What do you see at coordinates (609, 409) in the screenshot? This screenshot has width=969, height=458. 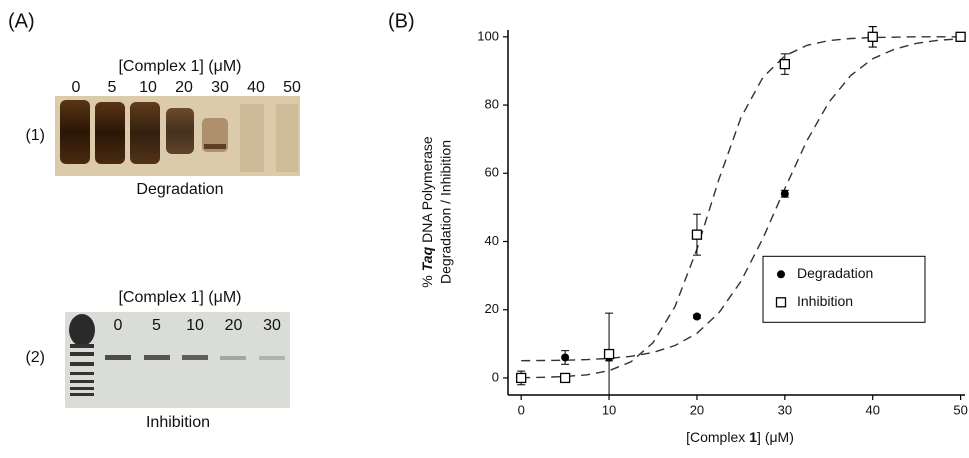 I see `x-tick-label: 10` at bounding box center [609, 409].